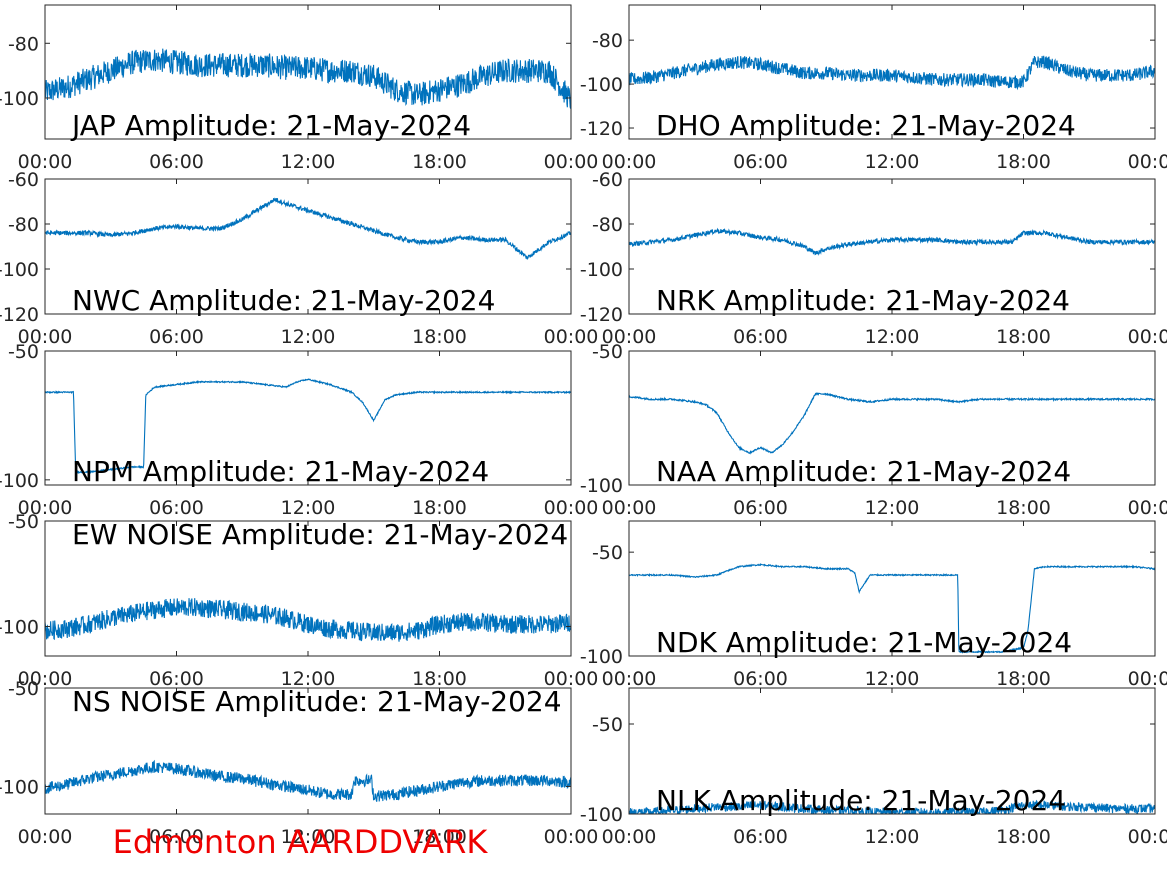 This screenshot has height=875, width=1167. What do you see at coordinates (308, 78) in the screenshot?
I see `series-line-jap` at bounding box center [308, 78].